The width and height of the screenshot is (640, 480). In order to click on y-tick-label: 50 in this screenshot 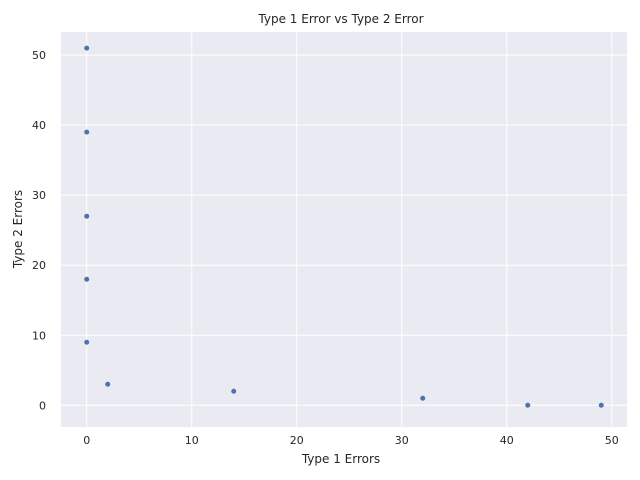, I will do `click(39, 55)`.